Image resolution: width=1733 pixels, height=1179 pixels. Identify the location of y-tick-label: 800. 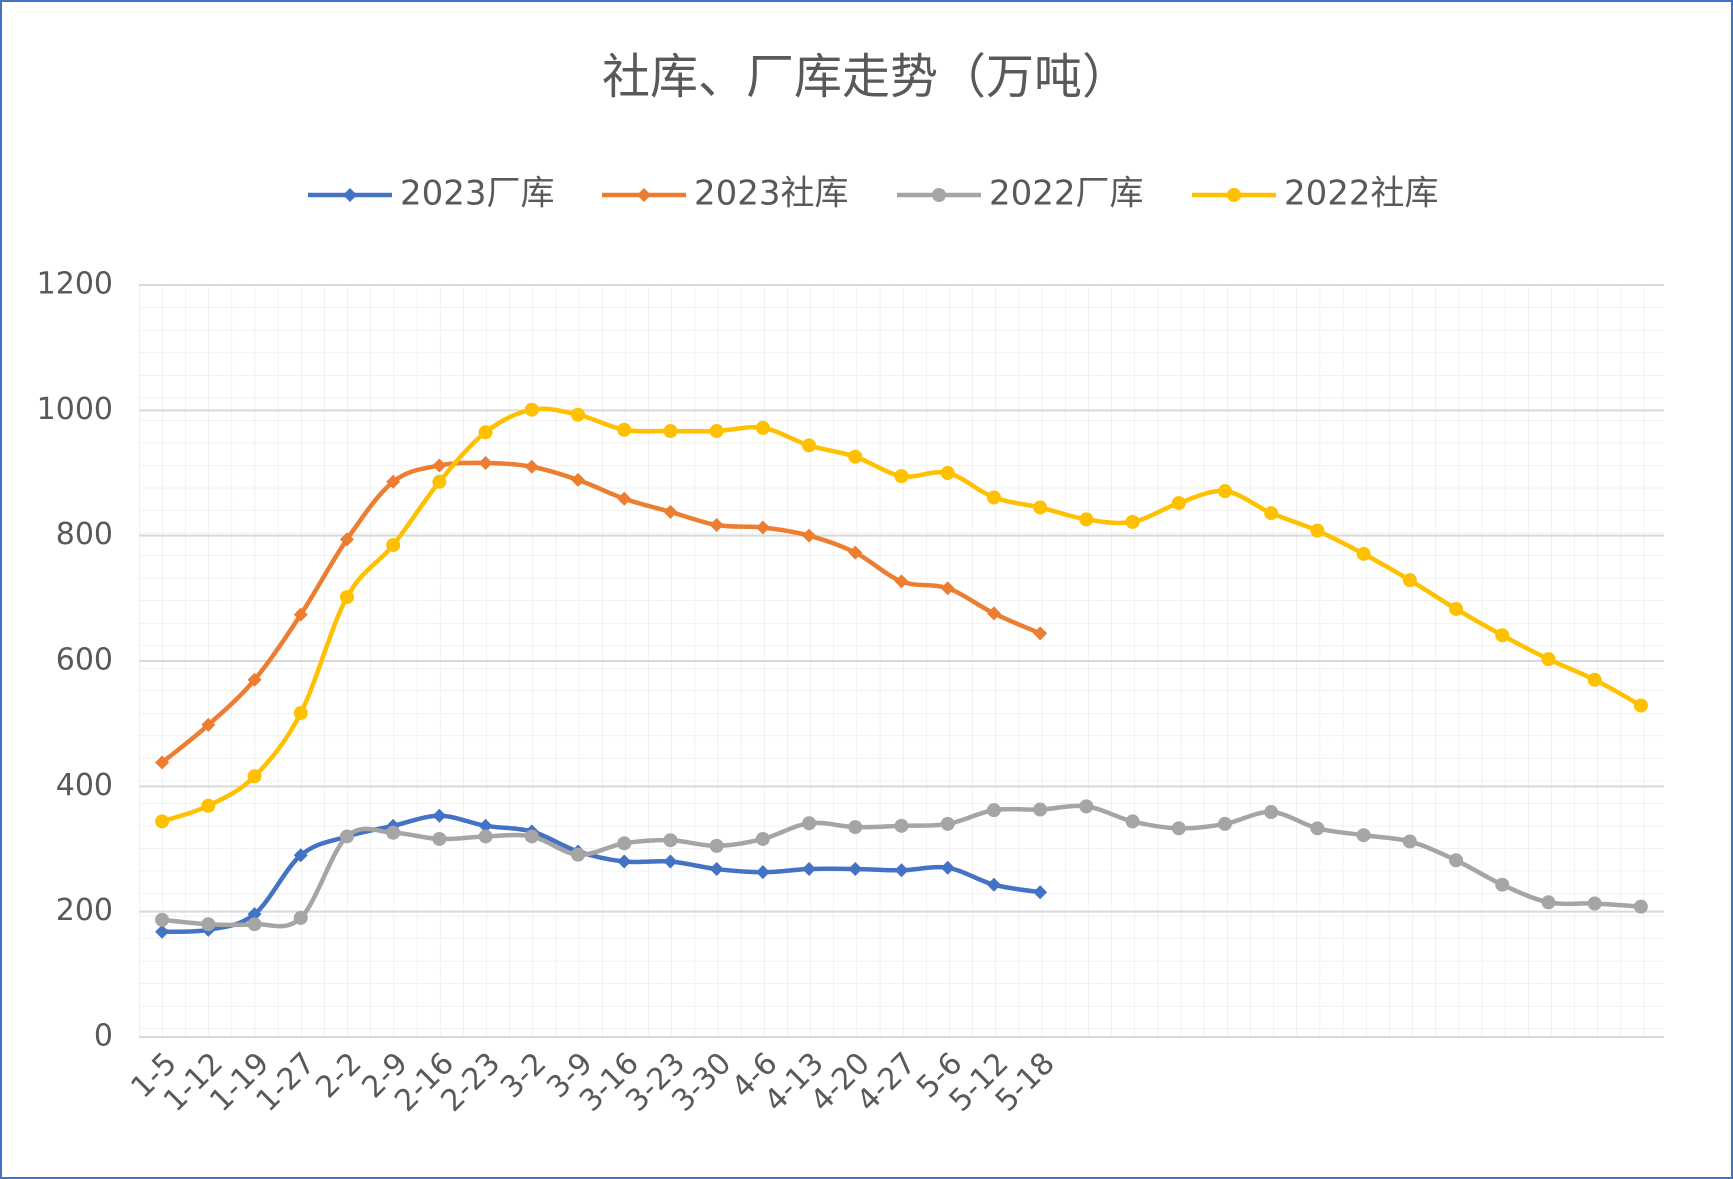
(84, 534).